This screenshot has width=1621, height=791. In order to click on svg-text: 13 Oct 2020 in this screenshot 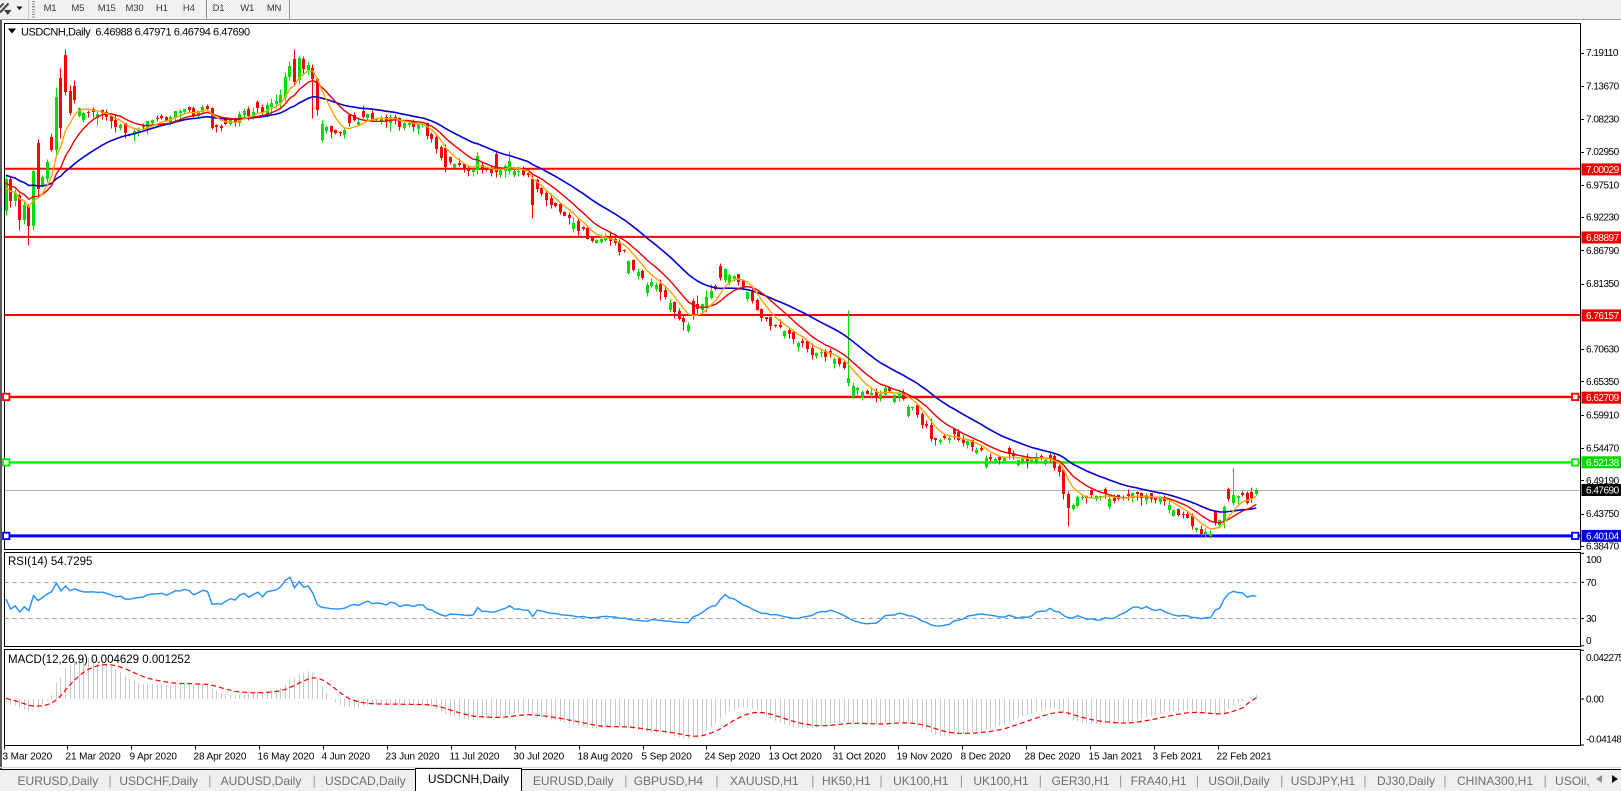, I will do `click(796, 757)`.